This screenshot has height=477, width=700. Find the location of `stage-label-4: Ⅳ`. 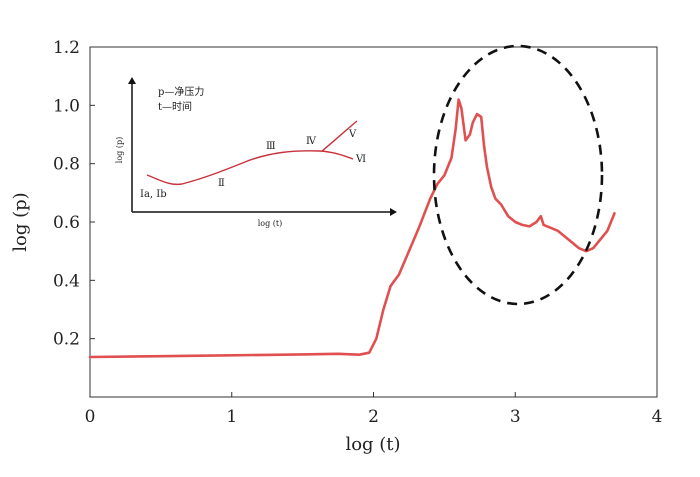

stage-label-4: Ⅳ is located at coordinates (311, 141).